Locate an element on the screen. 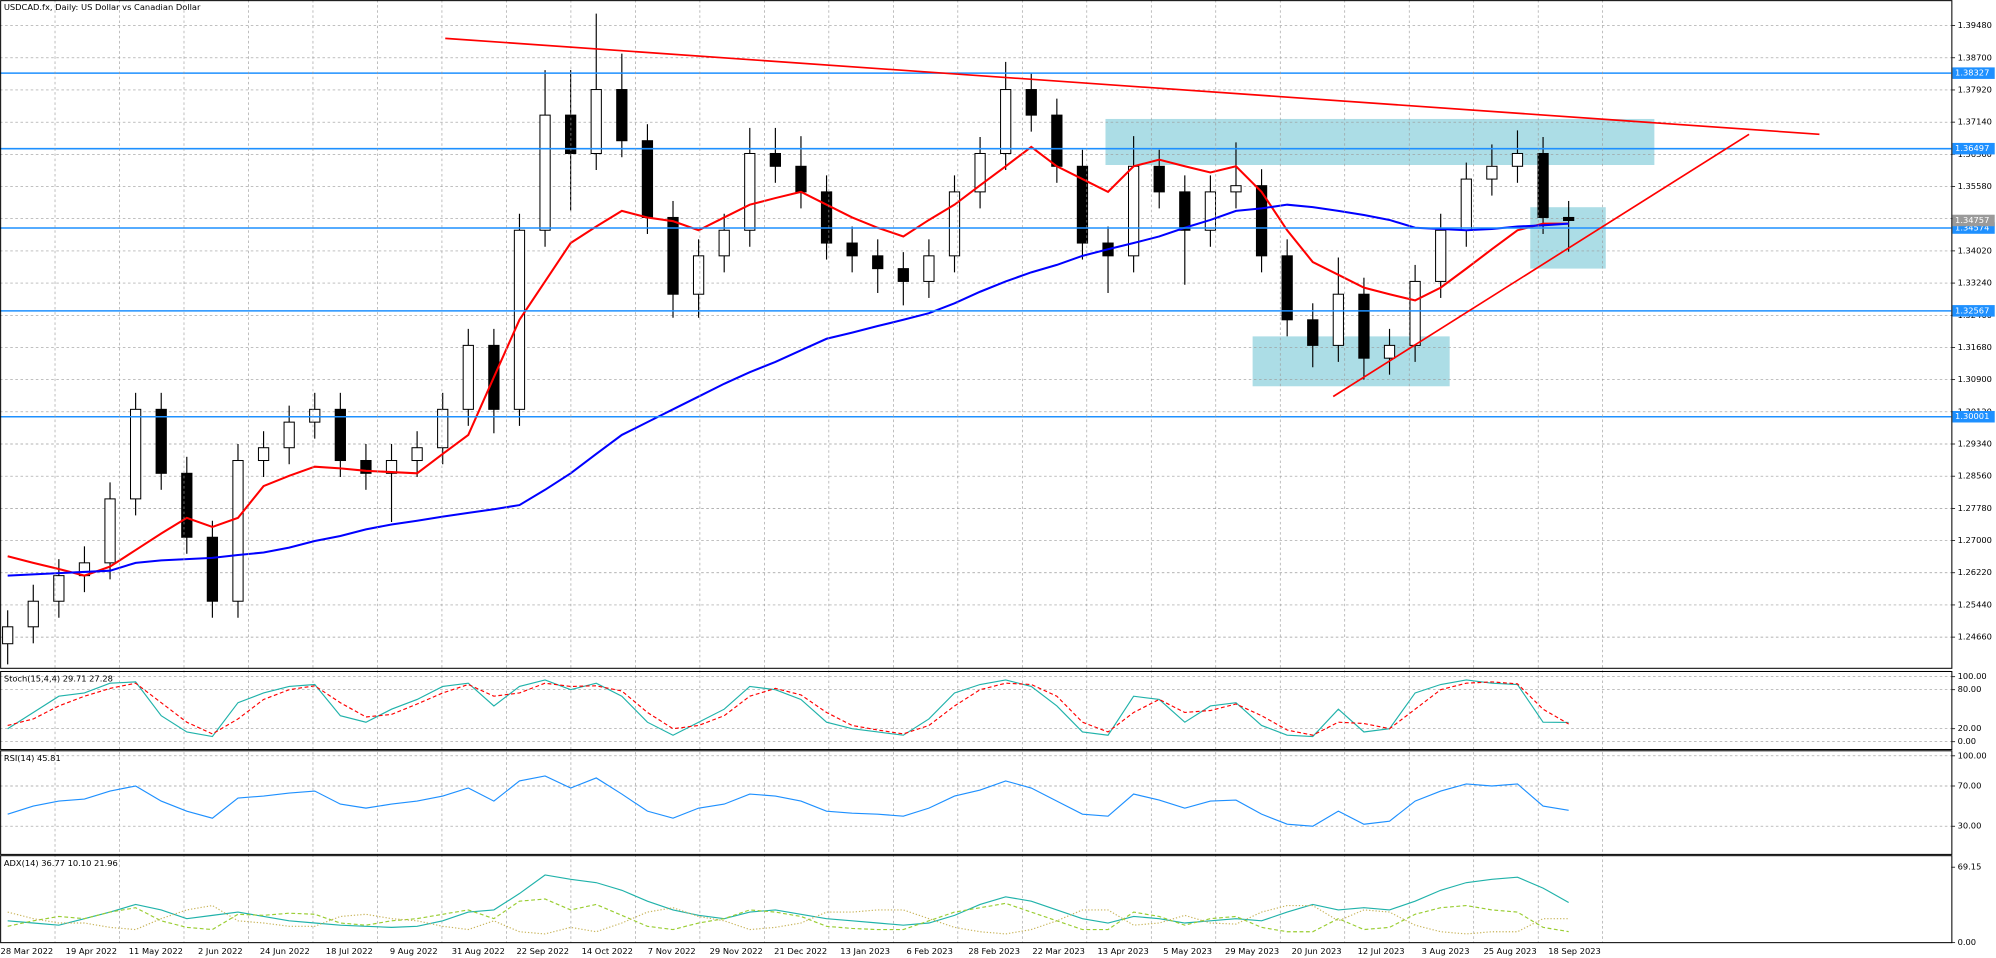 The width and height of the screenshot is (1996, 958). x-tick-label: 5 May 2023 is located at coordinates (1187, 951).